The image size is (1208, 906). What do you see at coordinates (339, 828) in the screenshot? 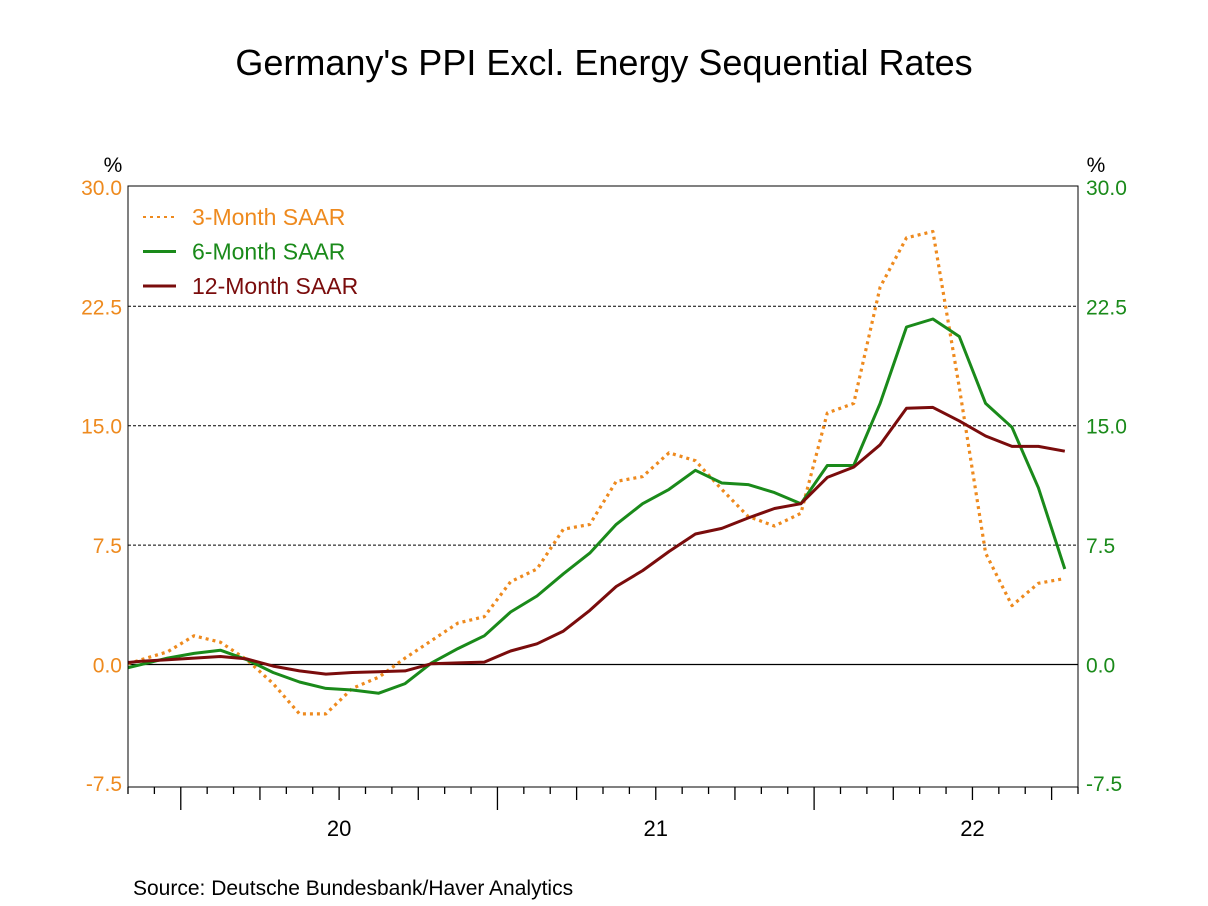
I see `x-tick-label: 20` at bounding box center [339, 828].